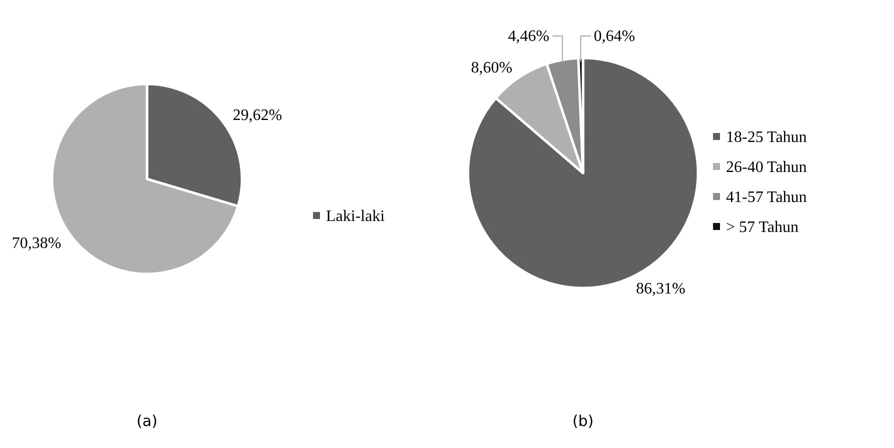 The image size is (894, 448). What do you see at coordinates (583, 421) in the screenshot?
I see `text: (b)` at bounding box center [583, 421].